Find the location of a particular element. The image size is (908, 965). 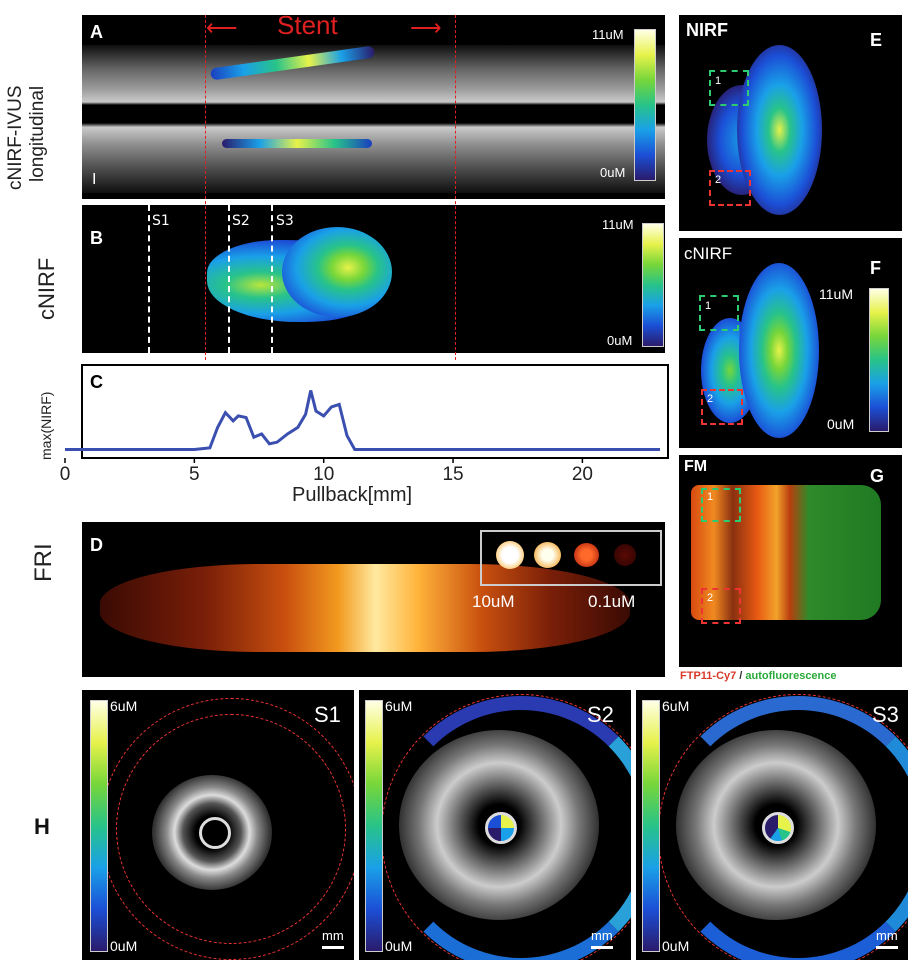

s3-title: S3 is located at coordinates (885, 714).